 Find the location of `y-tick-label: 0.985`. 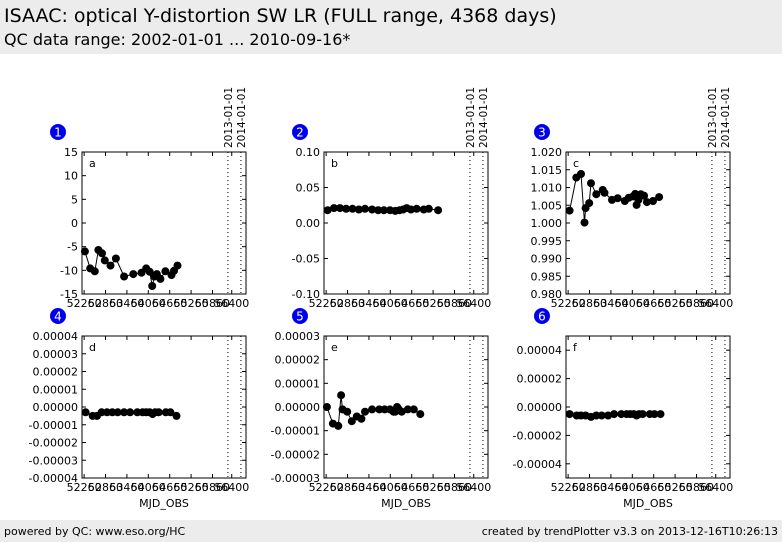

y-tick-label: 0.985 is located at coordinates (547, 276).